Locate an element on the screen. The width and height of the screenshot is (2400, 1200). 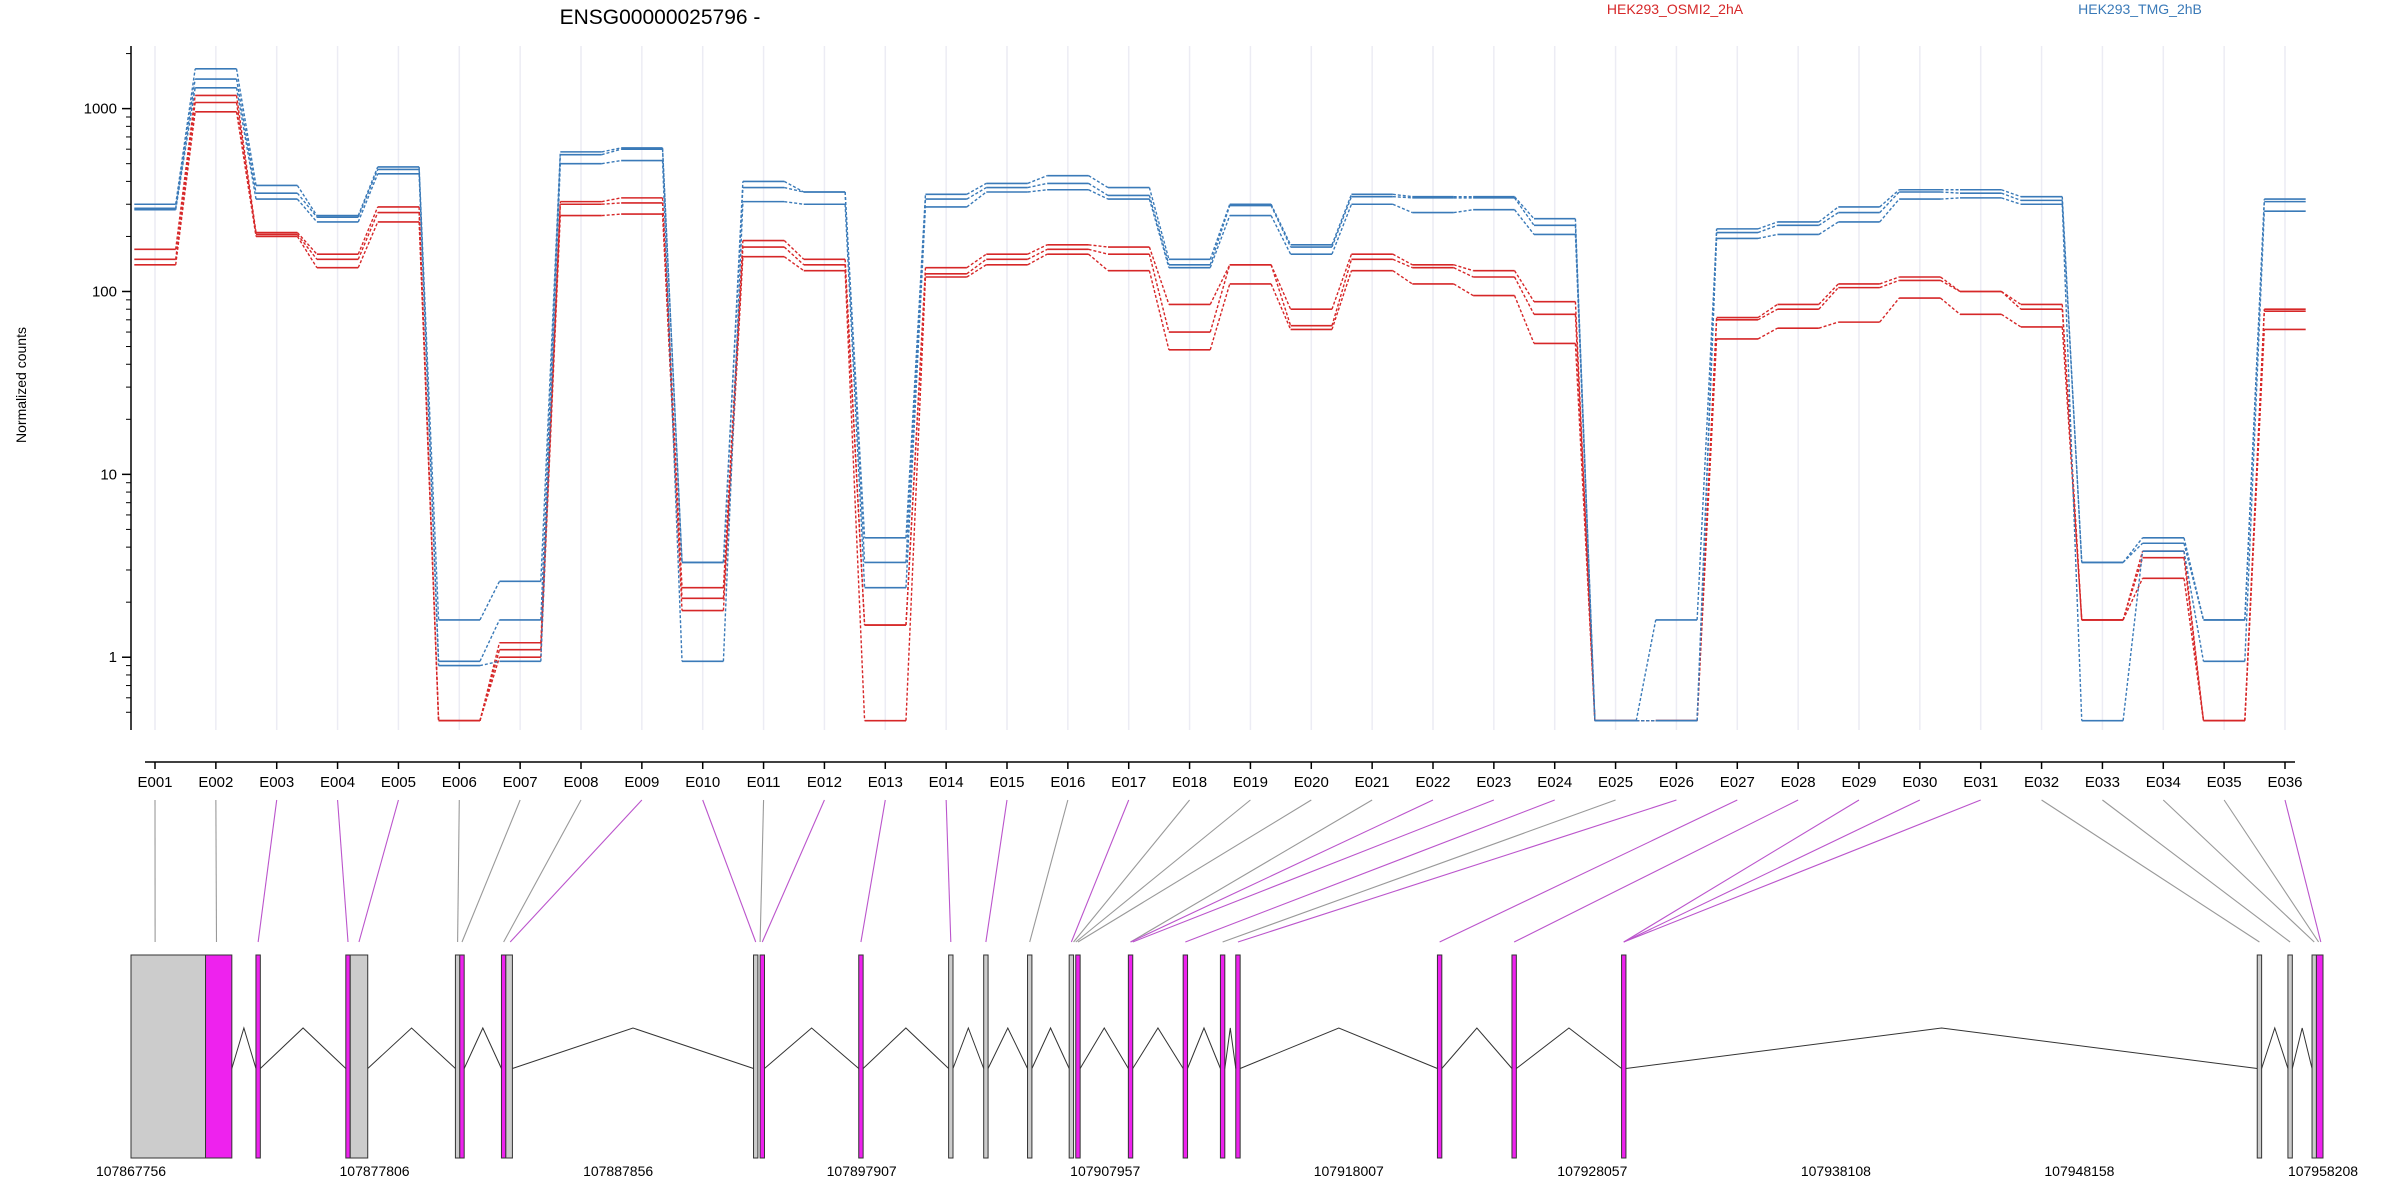
connector-e026 is located at coordinates (1457, 871).